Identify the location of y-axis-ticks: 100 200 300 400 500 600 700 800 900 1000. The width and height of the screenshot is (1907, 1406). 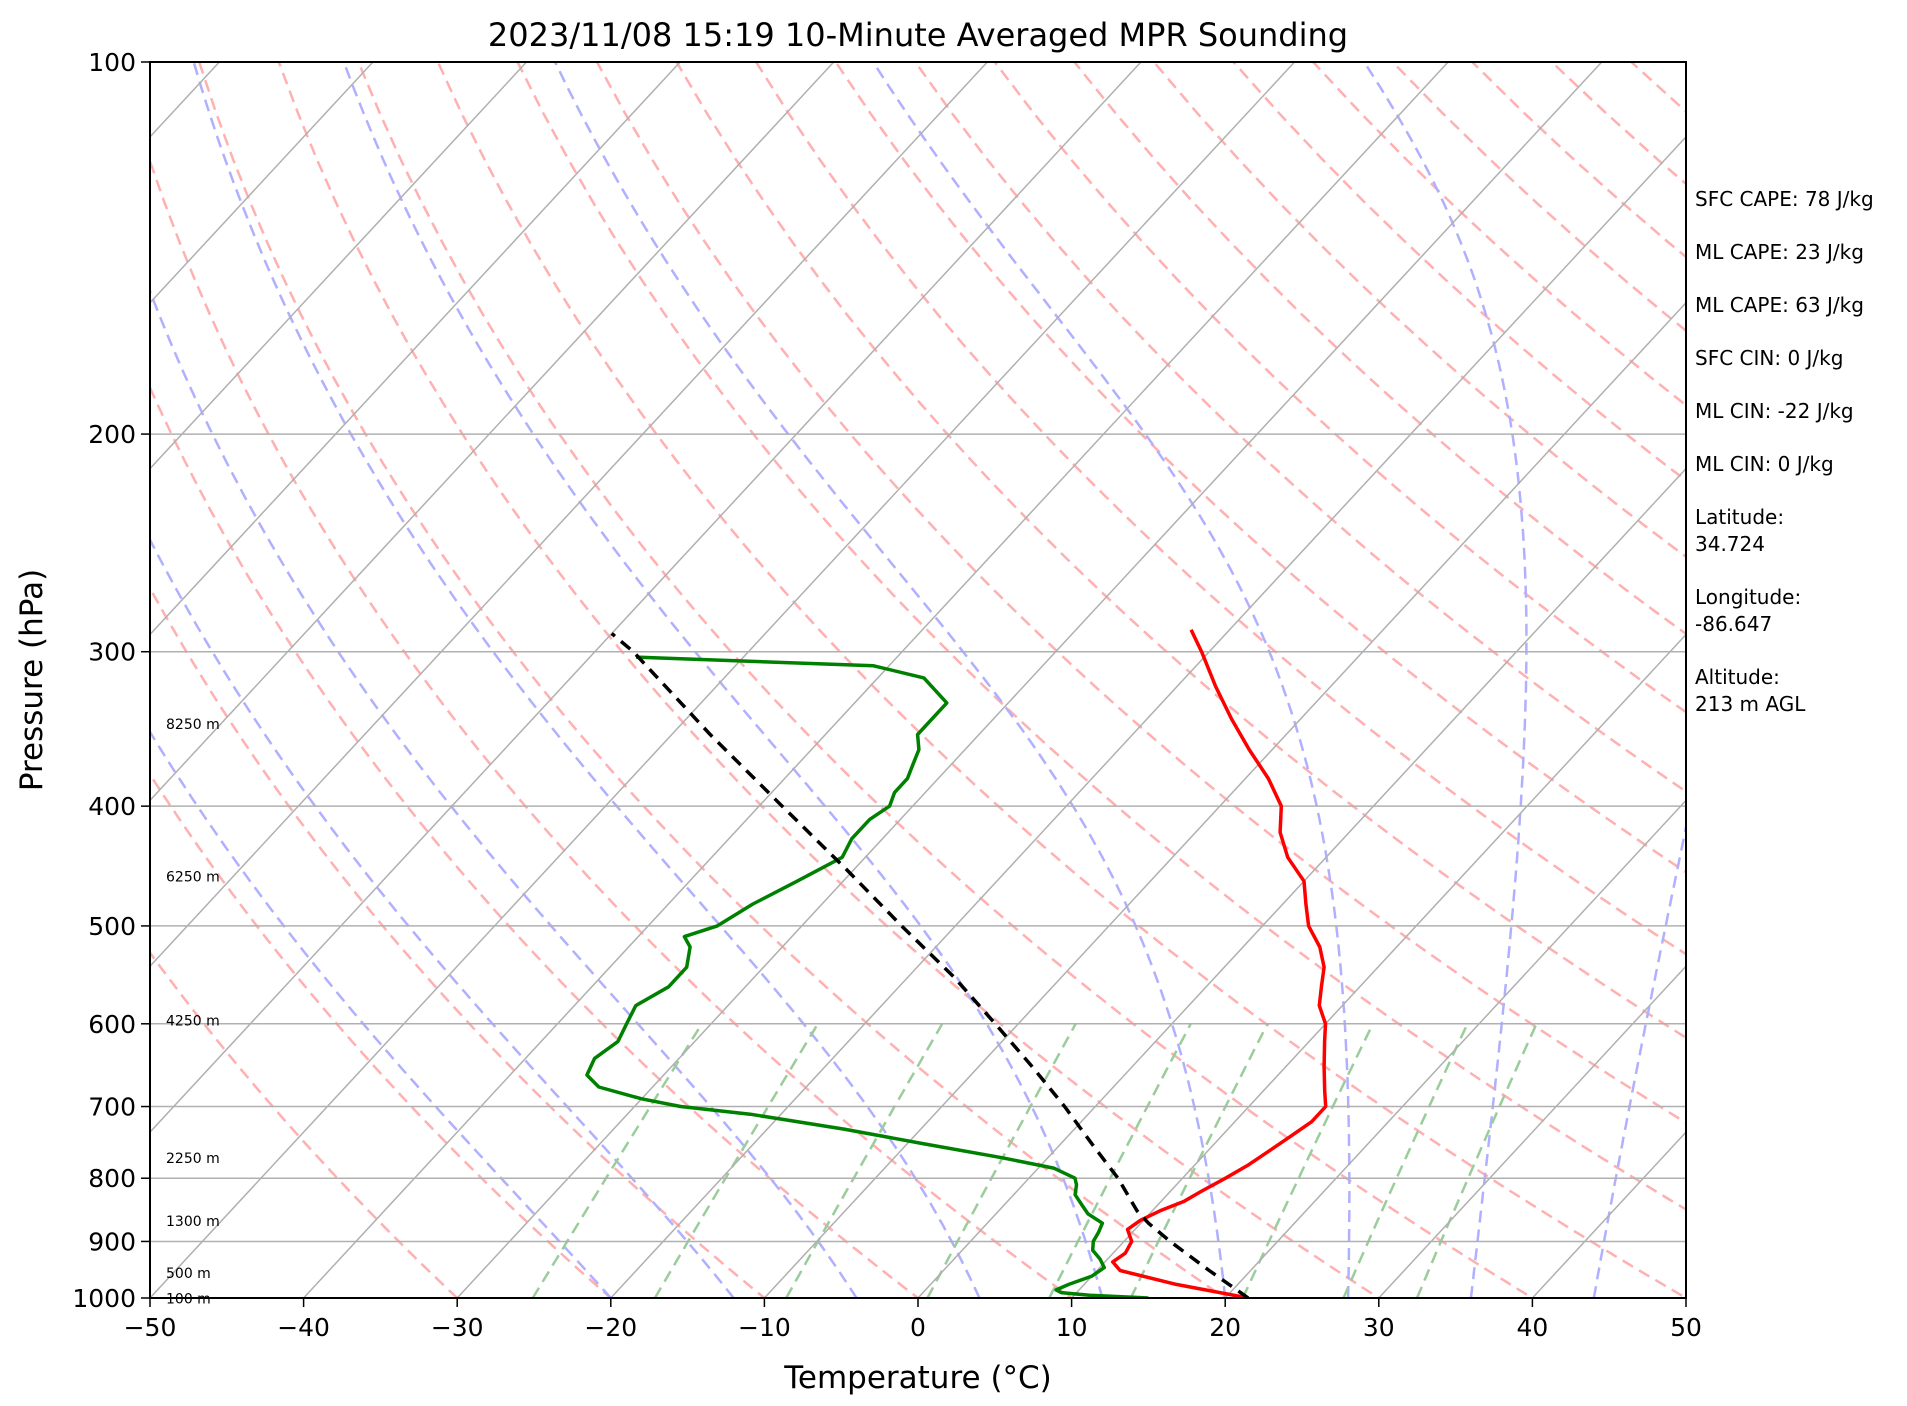
(111, 680).